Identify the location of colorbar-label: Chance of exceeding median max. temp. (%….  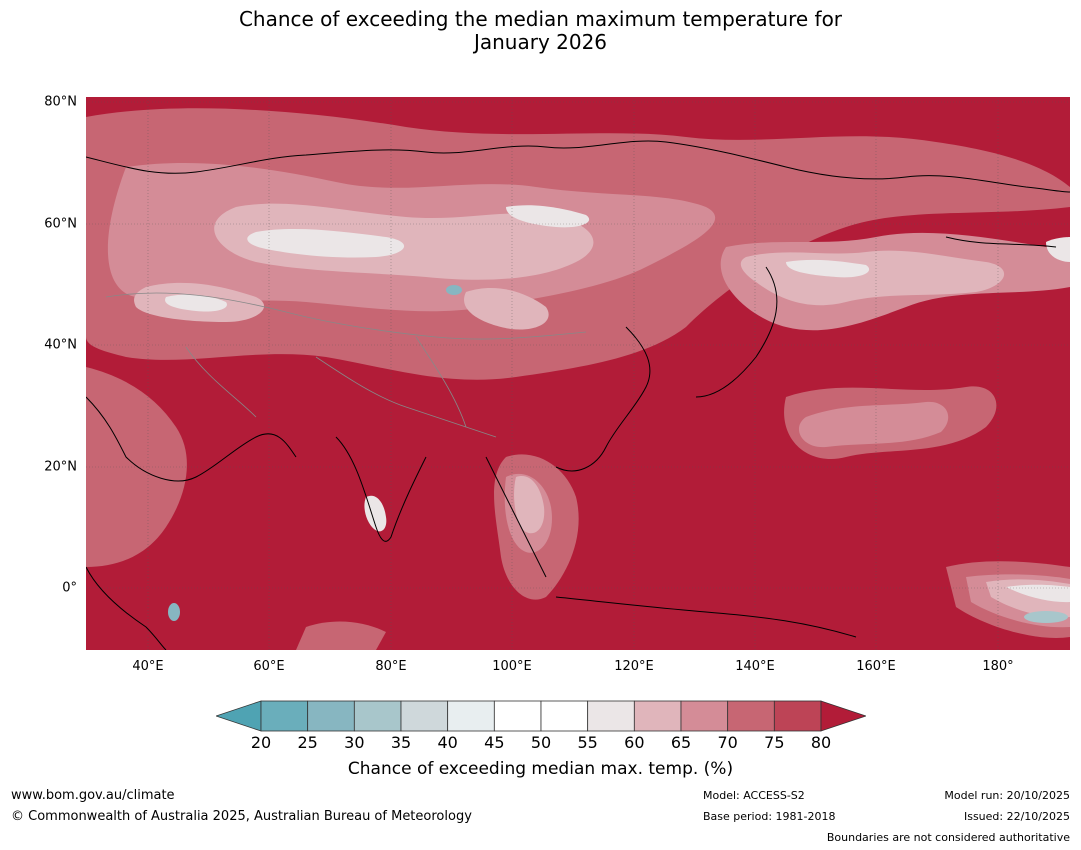
(540, 769).